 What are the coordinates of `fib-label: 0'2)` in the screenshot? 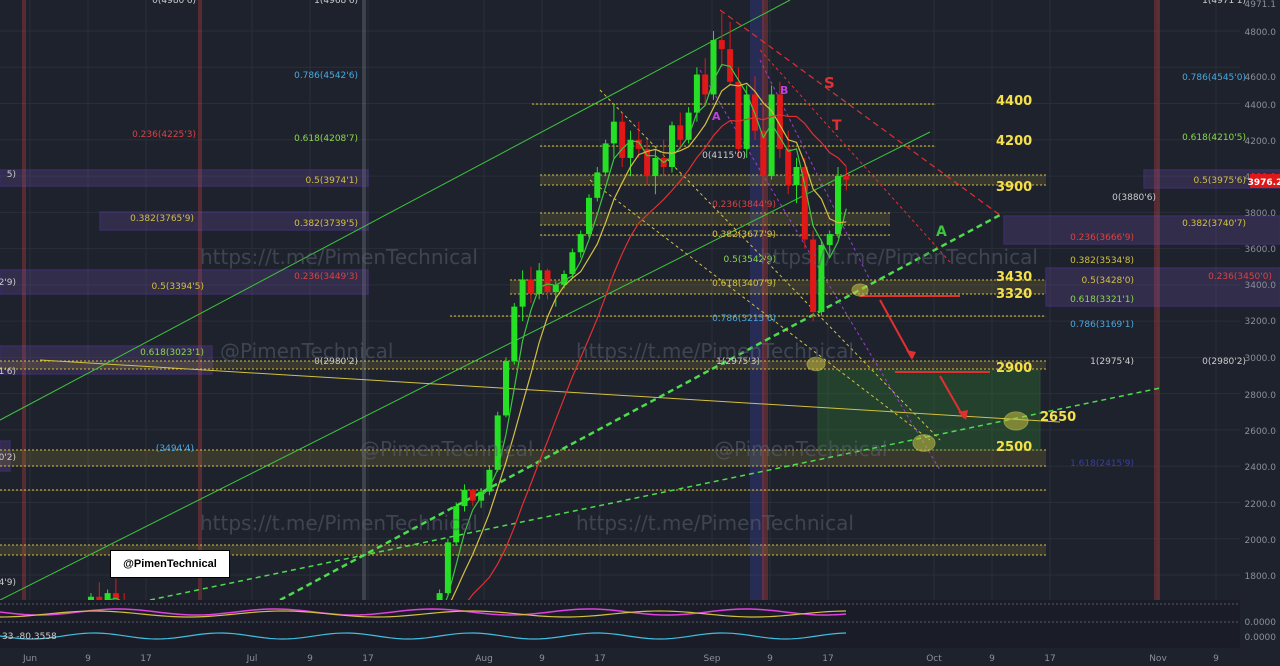 It's located at (8, 458).